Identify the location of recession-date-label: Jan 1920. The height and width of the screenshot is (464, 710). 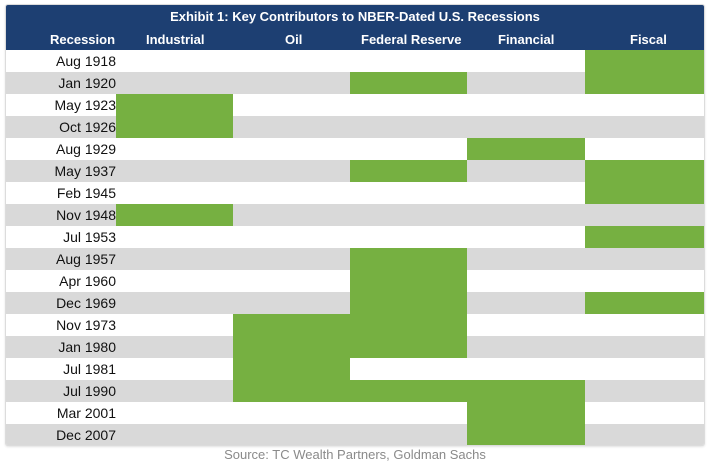
(87, 83).